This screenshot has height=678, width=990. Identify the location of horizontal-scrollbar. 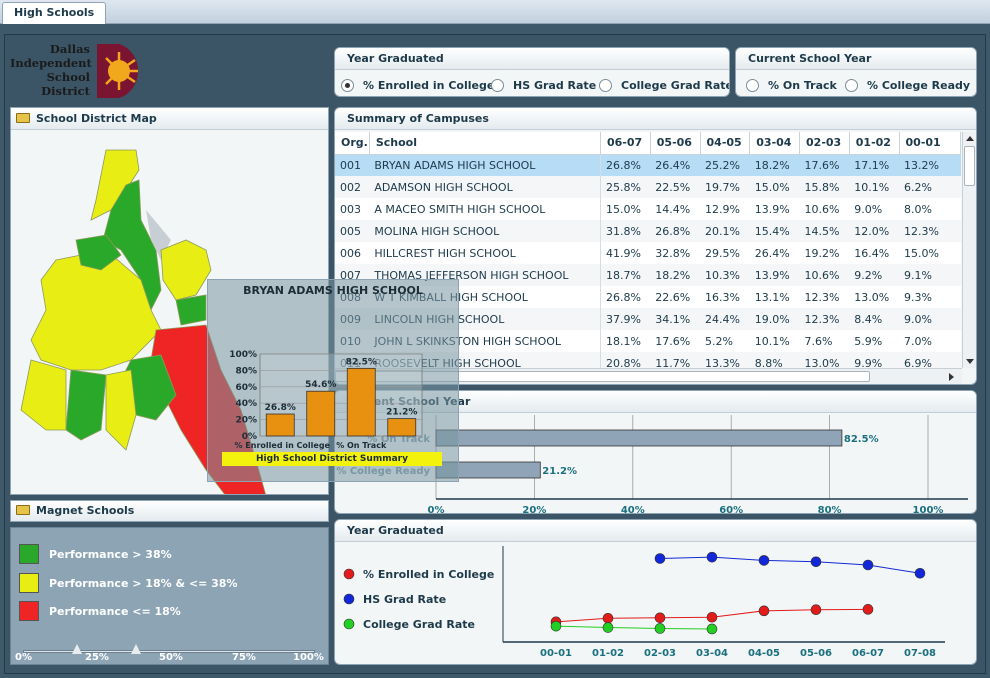
(648, 376).